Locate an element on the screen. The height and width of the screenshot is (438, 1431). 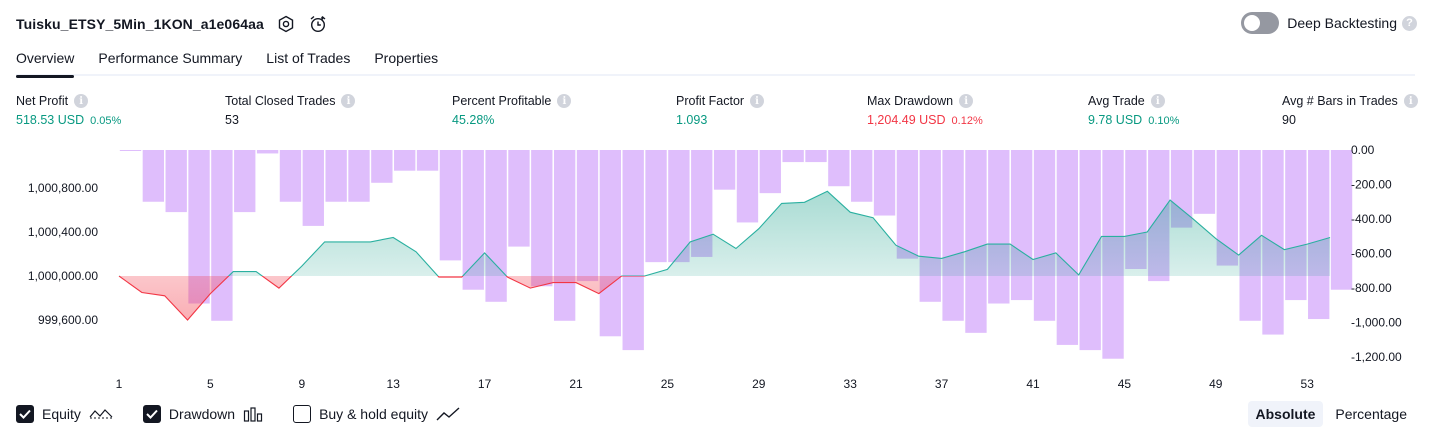
chart-legend: Equity Drawdown Buy & hold equity is located at coordinates (253, 414).